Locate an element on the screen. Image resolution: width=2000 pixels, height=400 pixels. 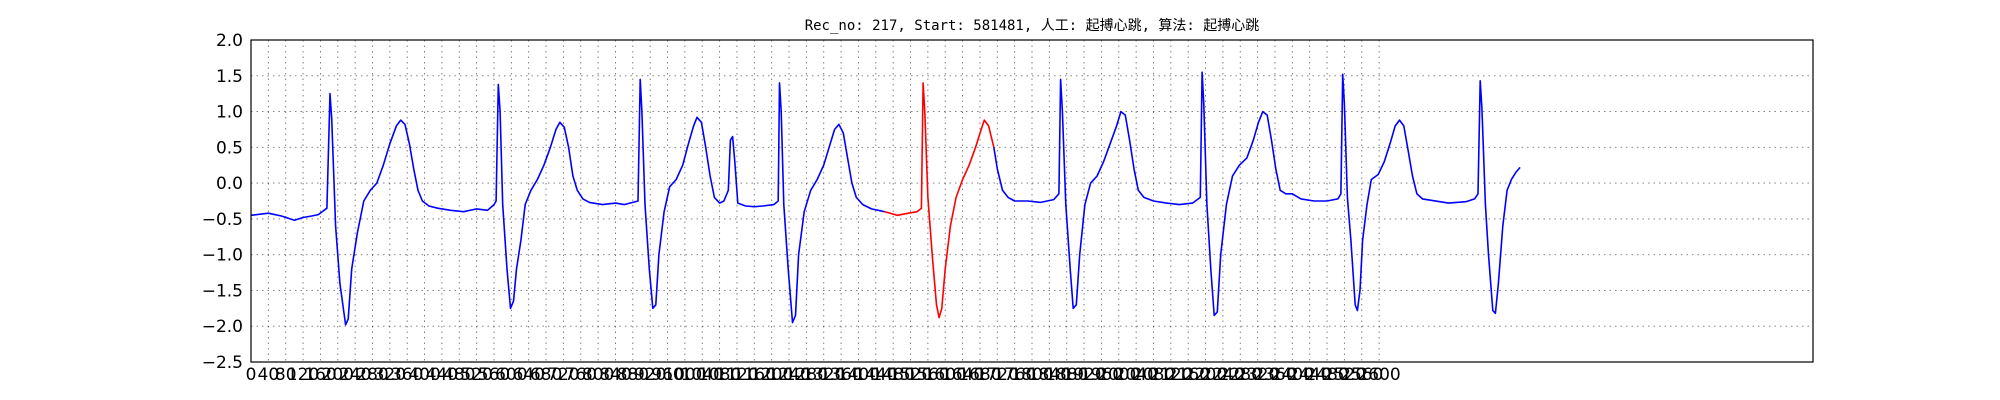
x-tick-label: 2600 is located at coordinates (1378, 375).